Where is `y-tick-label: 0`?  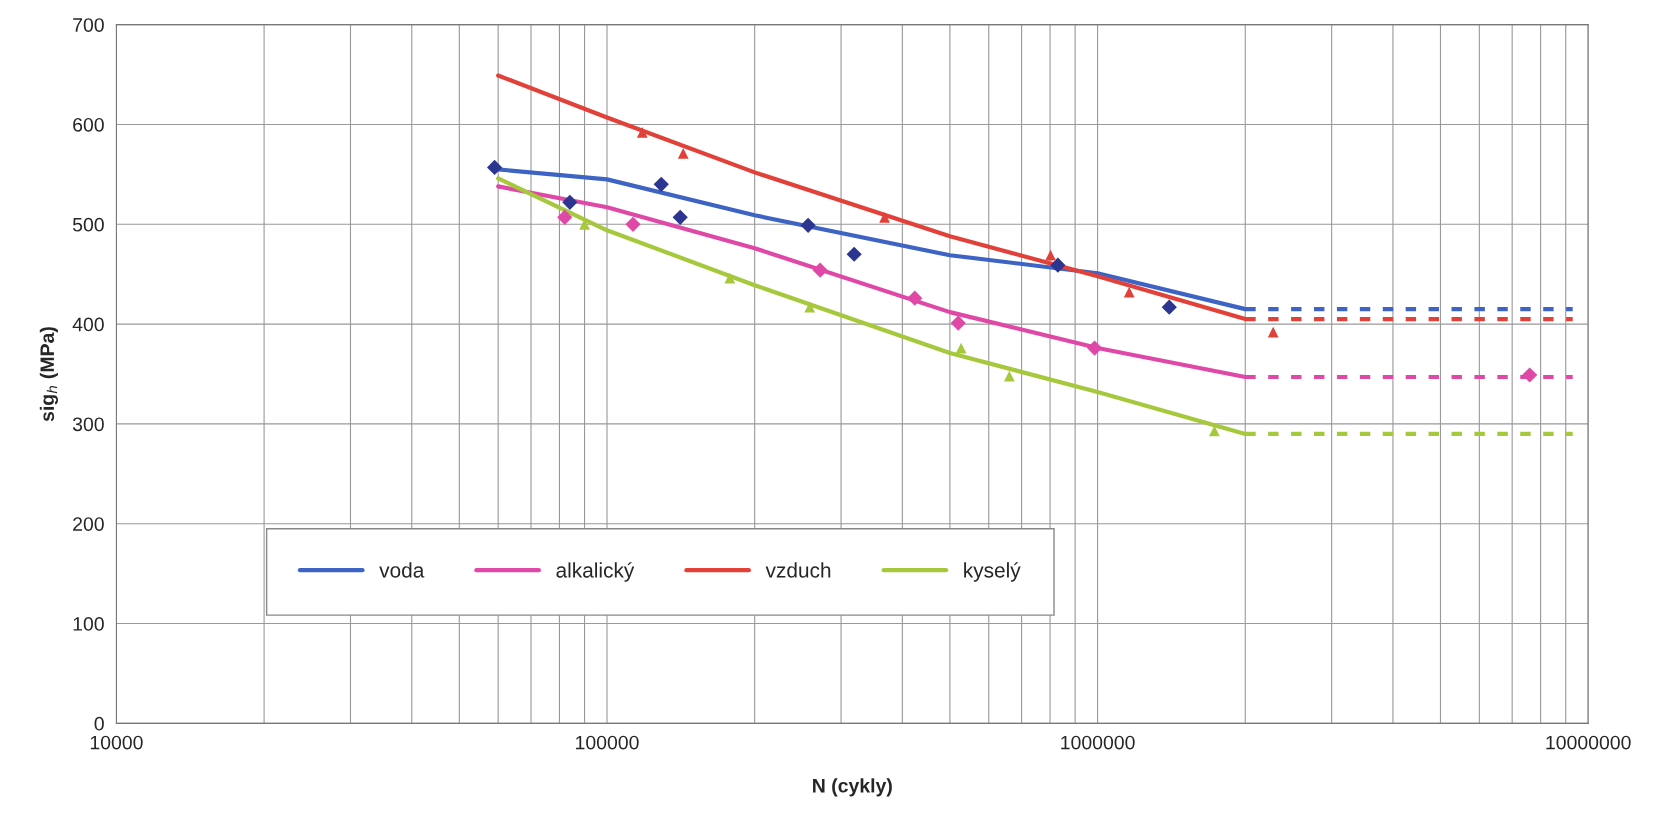
y-tick-label: 0 is located at coordinates (99, 723).